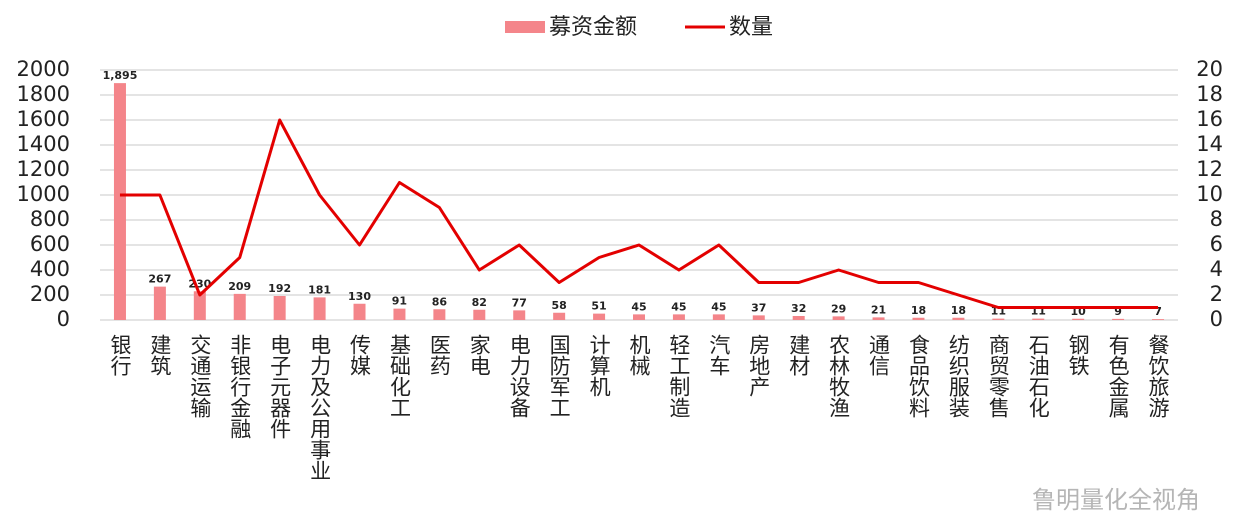  Describe the element at coordinates (1216, 244) in the screenshot. I see `y2-tick-label: 6` at that location.